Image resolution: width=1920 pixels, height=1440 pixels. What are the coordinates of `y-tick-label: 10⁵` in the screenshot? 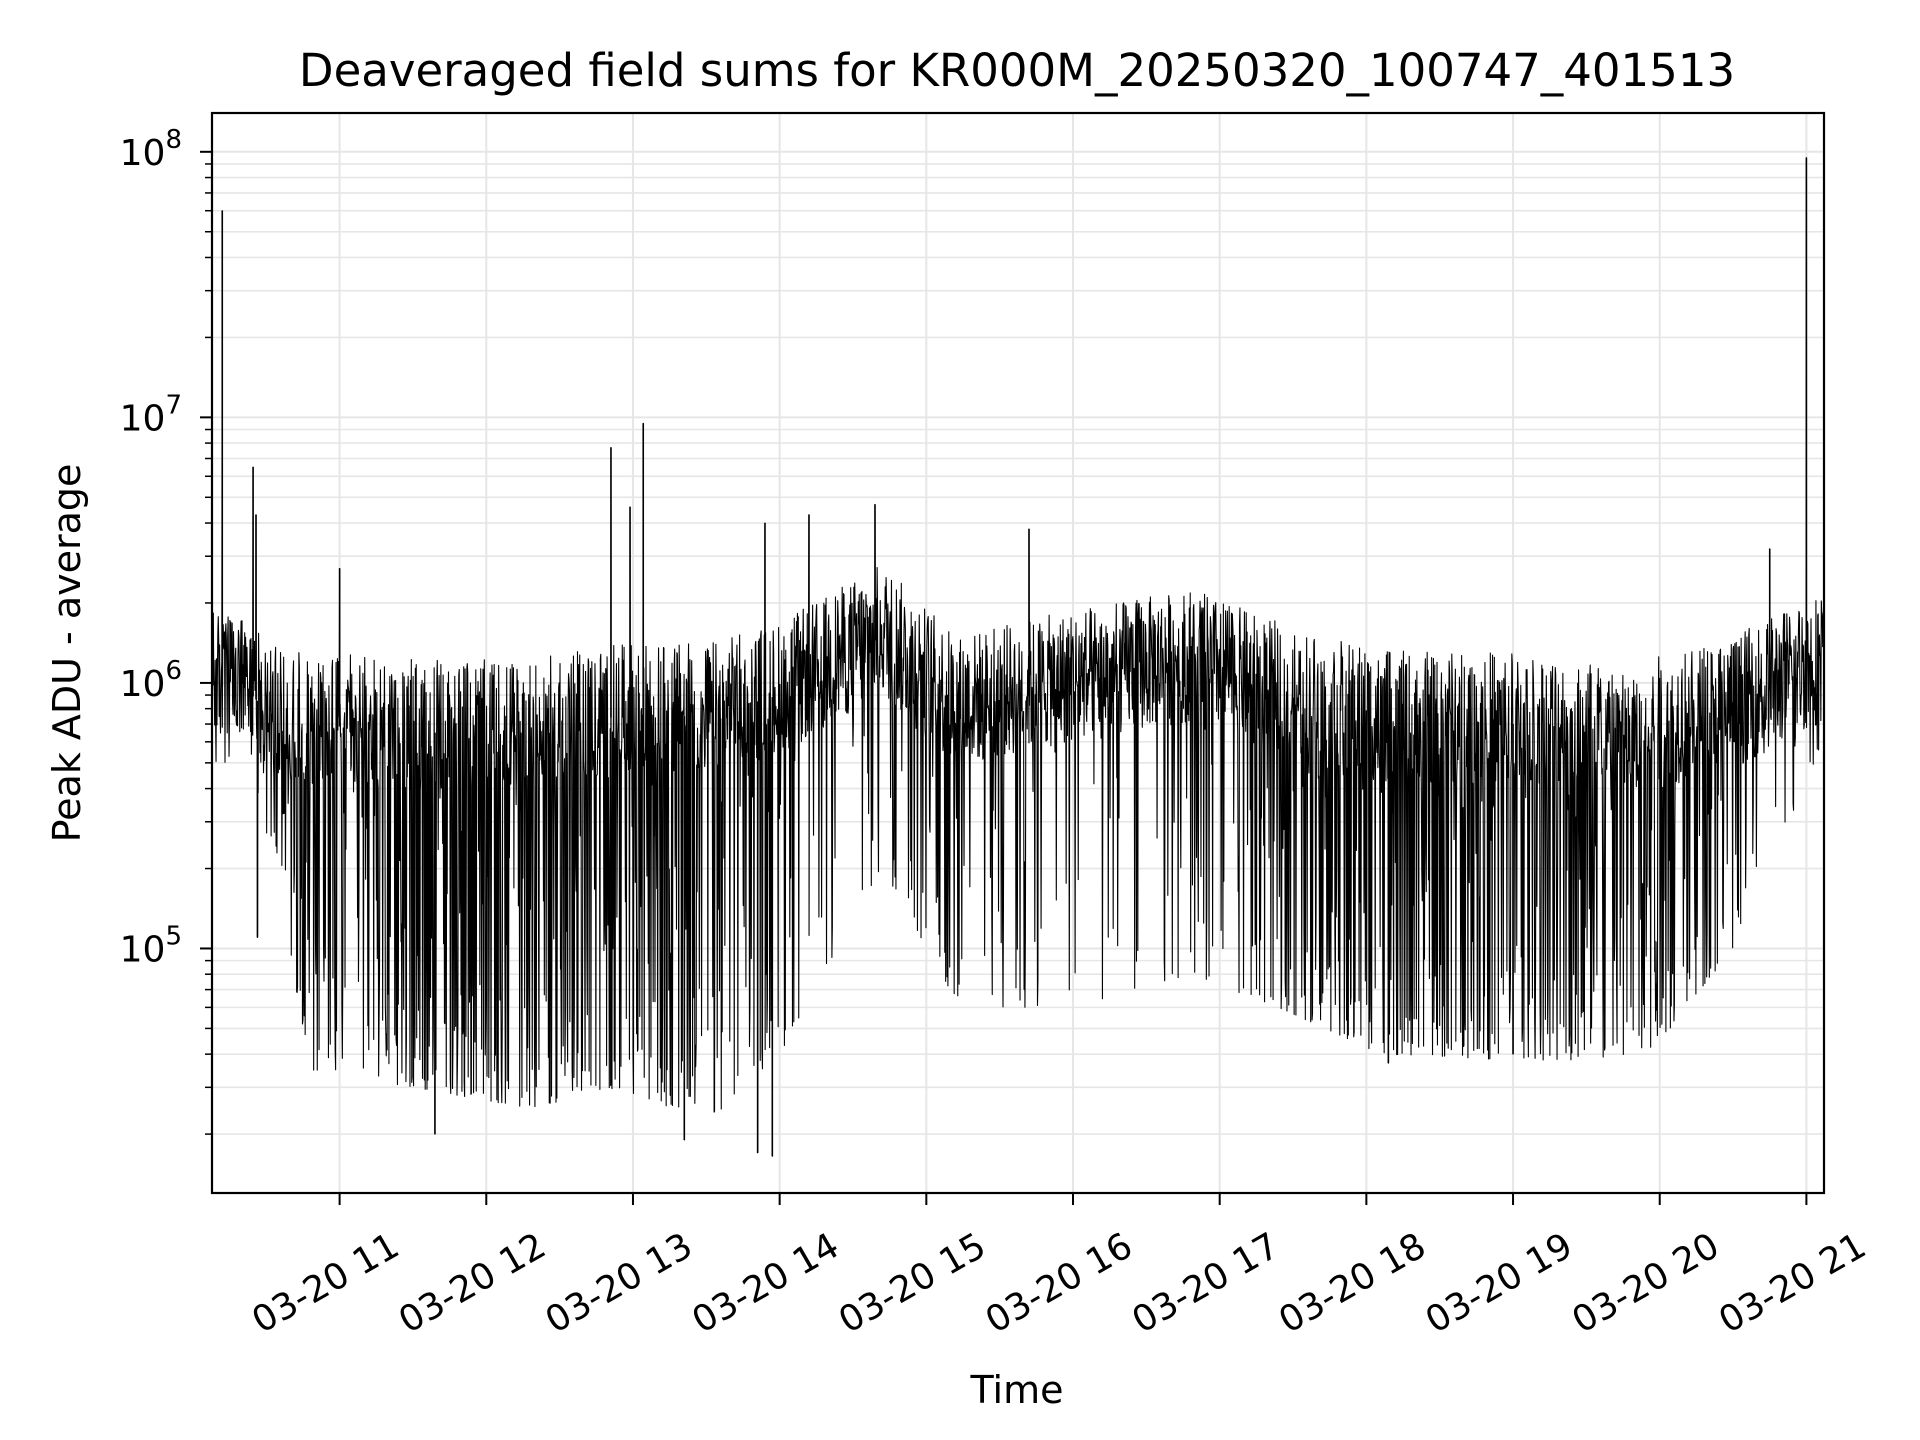 It's located at (151, 945).